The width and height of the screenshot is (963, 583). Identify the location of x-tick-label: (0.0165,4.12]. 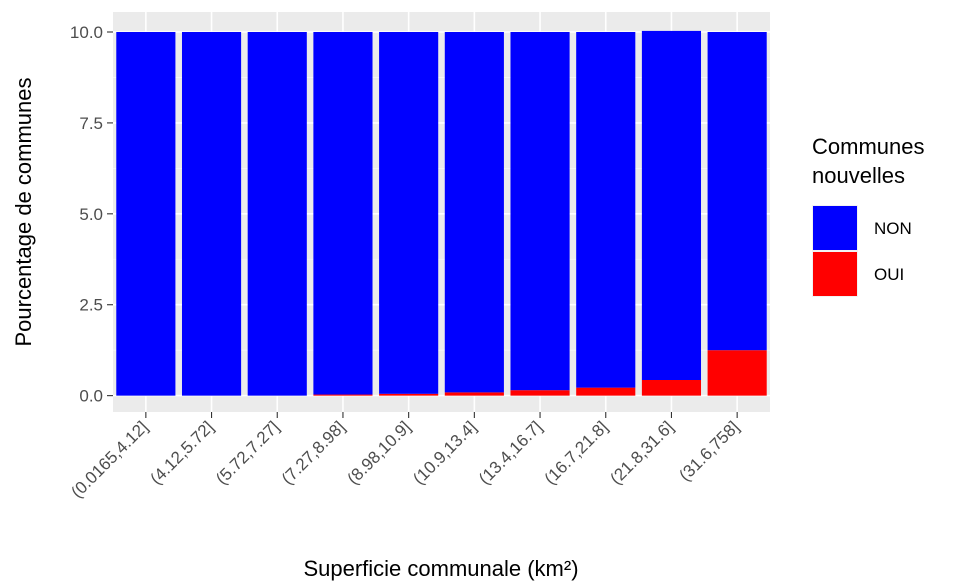
(109, 459).